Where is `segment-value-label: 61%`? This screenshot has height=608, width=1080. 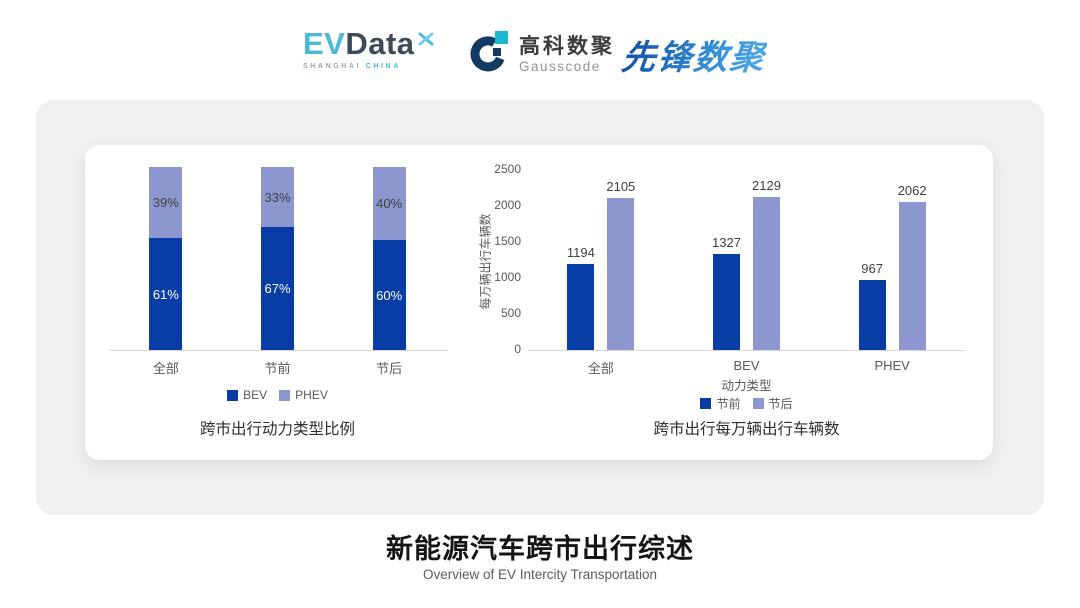 segment-value-label: 61% is located at coordinates (165, 294).